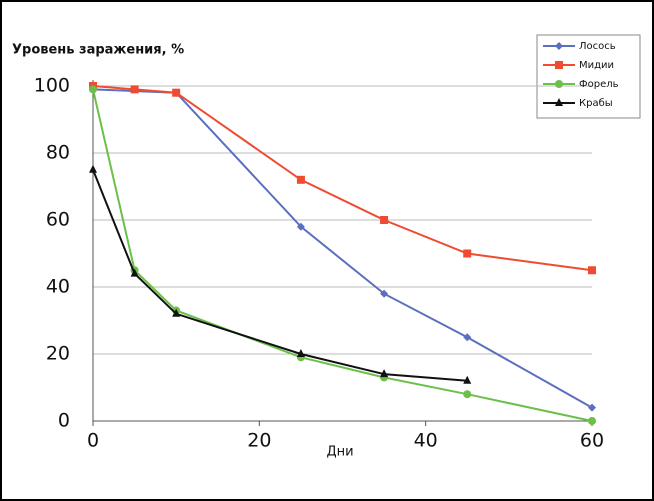 This screenshot has height=501, width=654. I want to click on legend-label: Лосось, so click(597, 46).